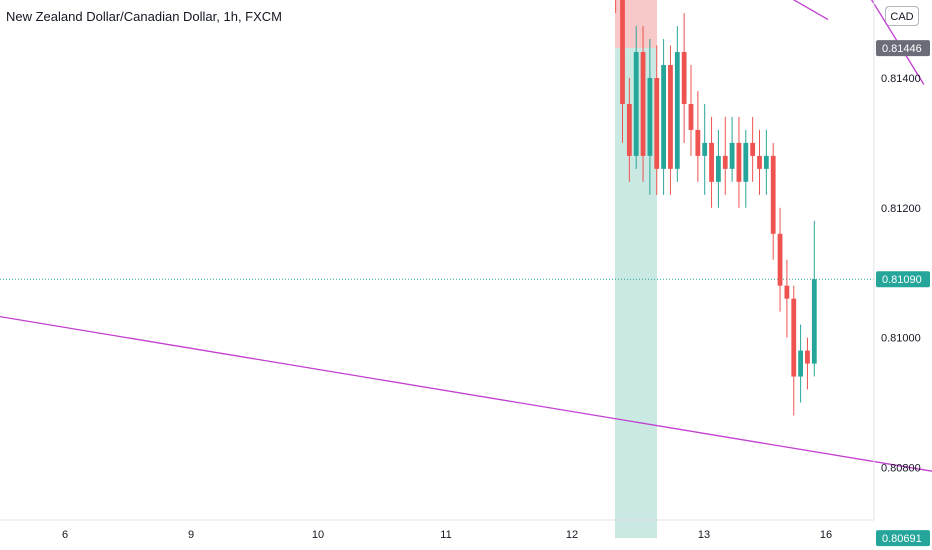 This screenshot has height=550, width=932. Describe the element at coordinates (445, 535) in the screenshot. I see `time-tick-label: 11` at that location.